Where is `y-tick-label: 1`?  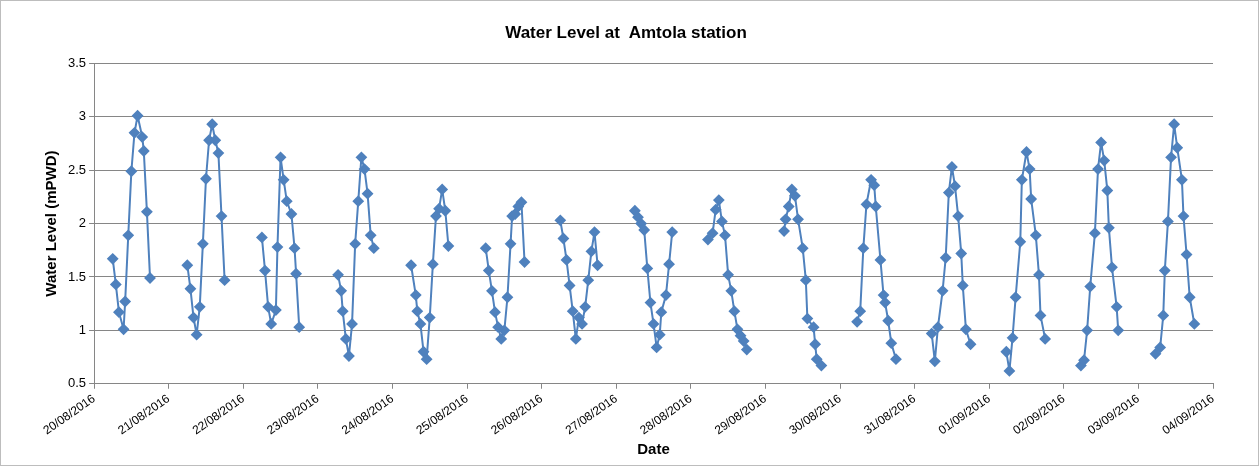
y-tick-label: 1 is located at coordinates (82, 329).